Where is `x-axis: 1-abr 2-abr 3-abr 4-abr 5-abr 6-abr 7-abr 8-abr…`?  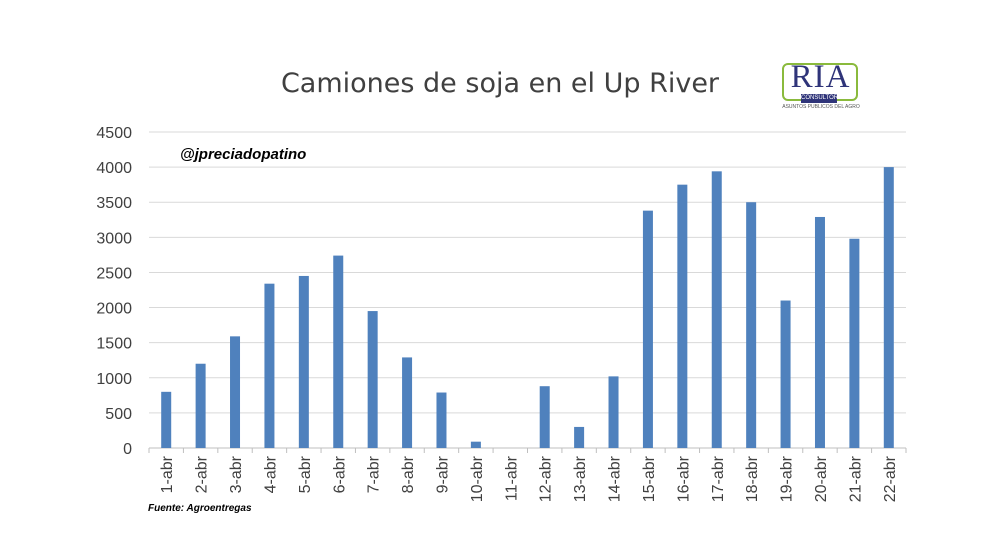 x-axis: 1-abr 2-abr 3-abr 4-abr 5-abr 6-abr 7-abr 8-abr… is located at coordinates (527, 475).